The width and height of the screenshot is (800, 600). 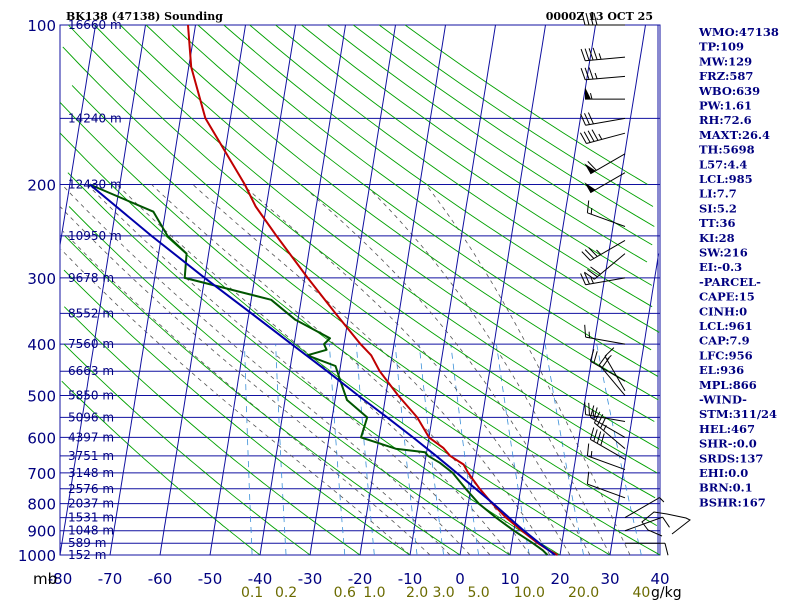 I want to click on height-label: 4397 m, so click(x=91, y=437).